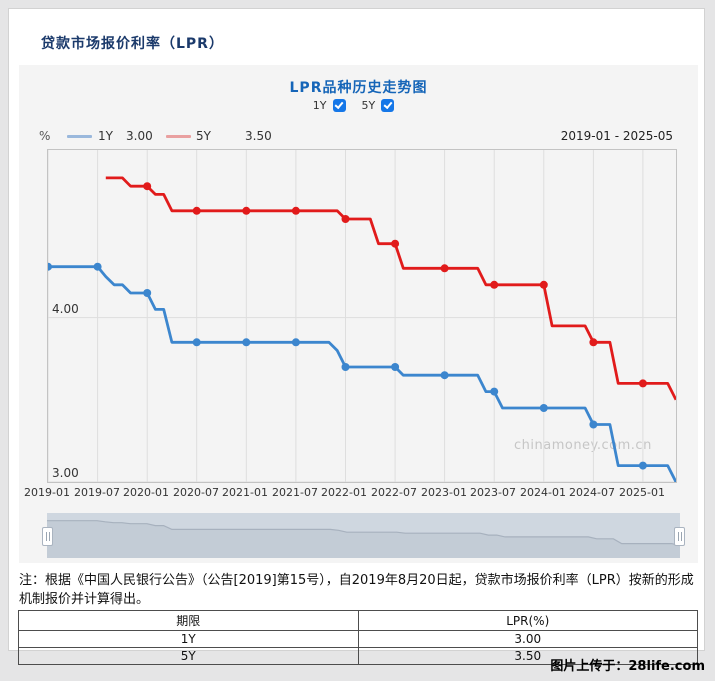 The height and width of the screenshot is (681, 715). Describe the element at coordinates (627, 666) in the screenshot. I see `upload-credit: 图片上传于：28life.com` at that location.